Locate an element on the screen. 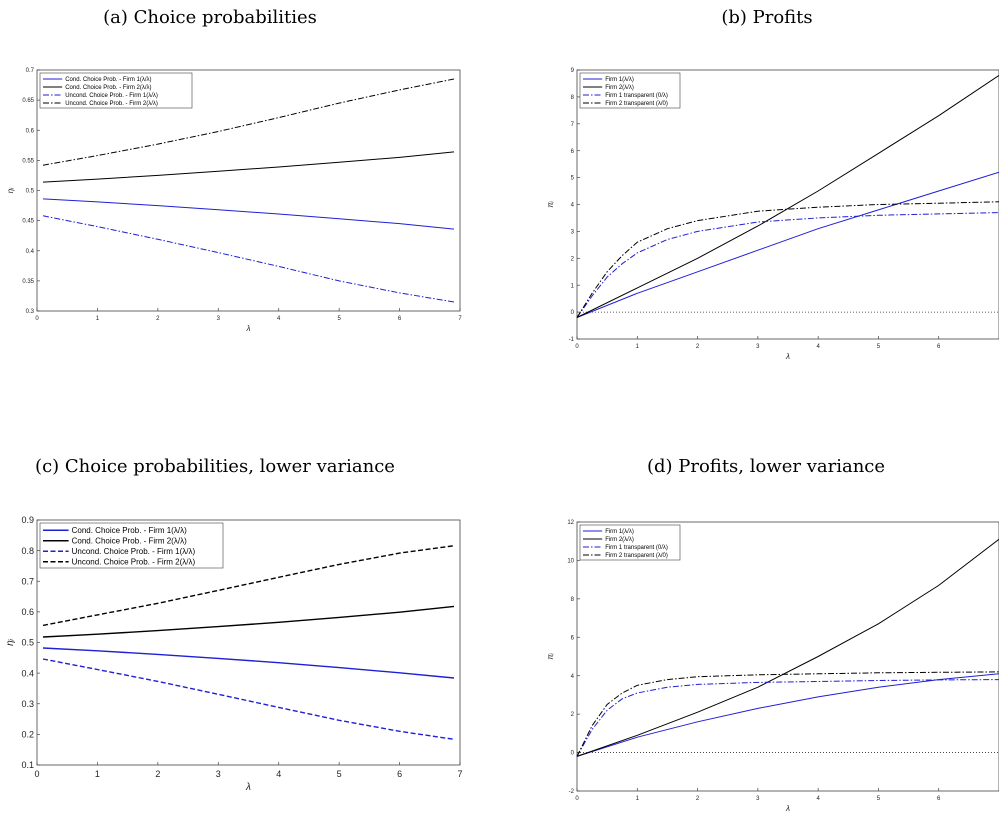 Image resolution: width=999 pixels, height=823 pixels. y-tick-label: 0.1 is located at coordinates (27, 765).